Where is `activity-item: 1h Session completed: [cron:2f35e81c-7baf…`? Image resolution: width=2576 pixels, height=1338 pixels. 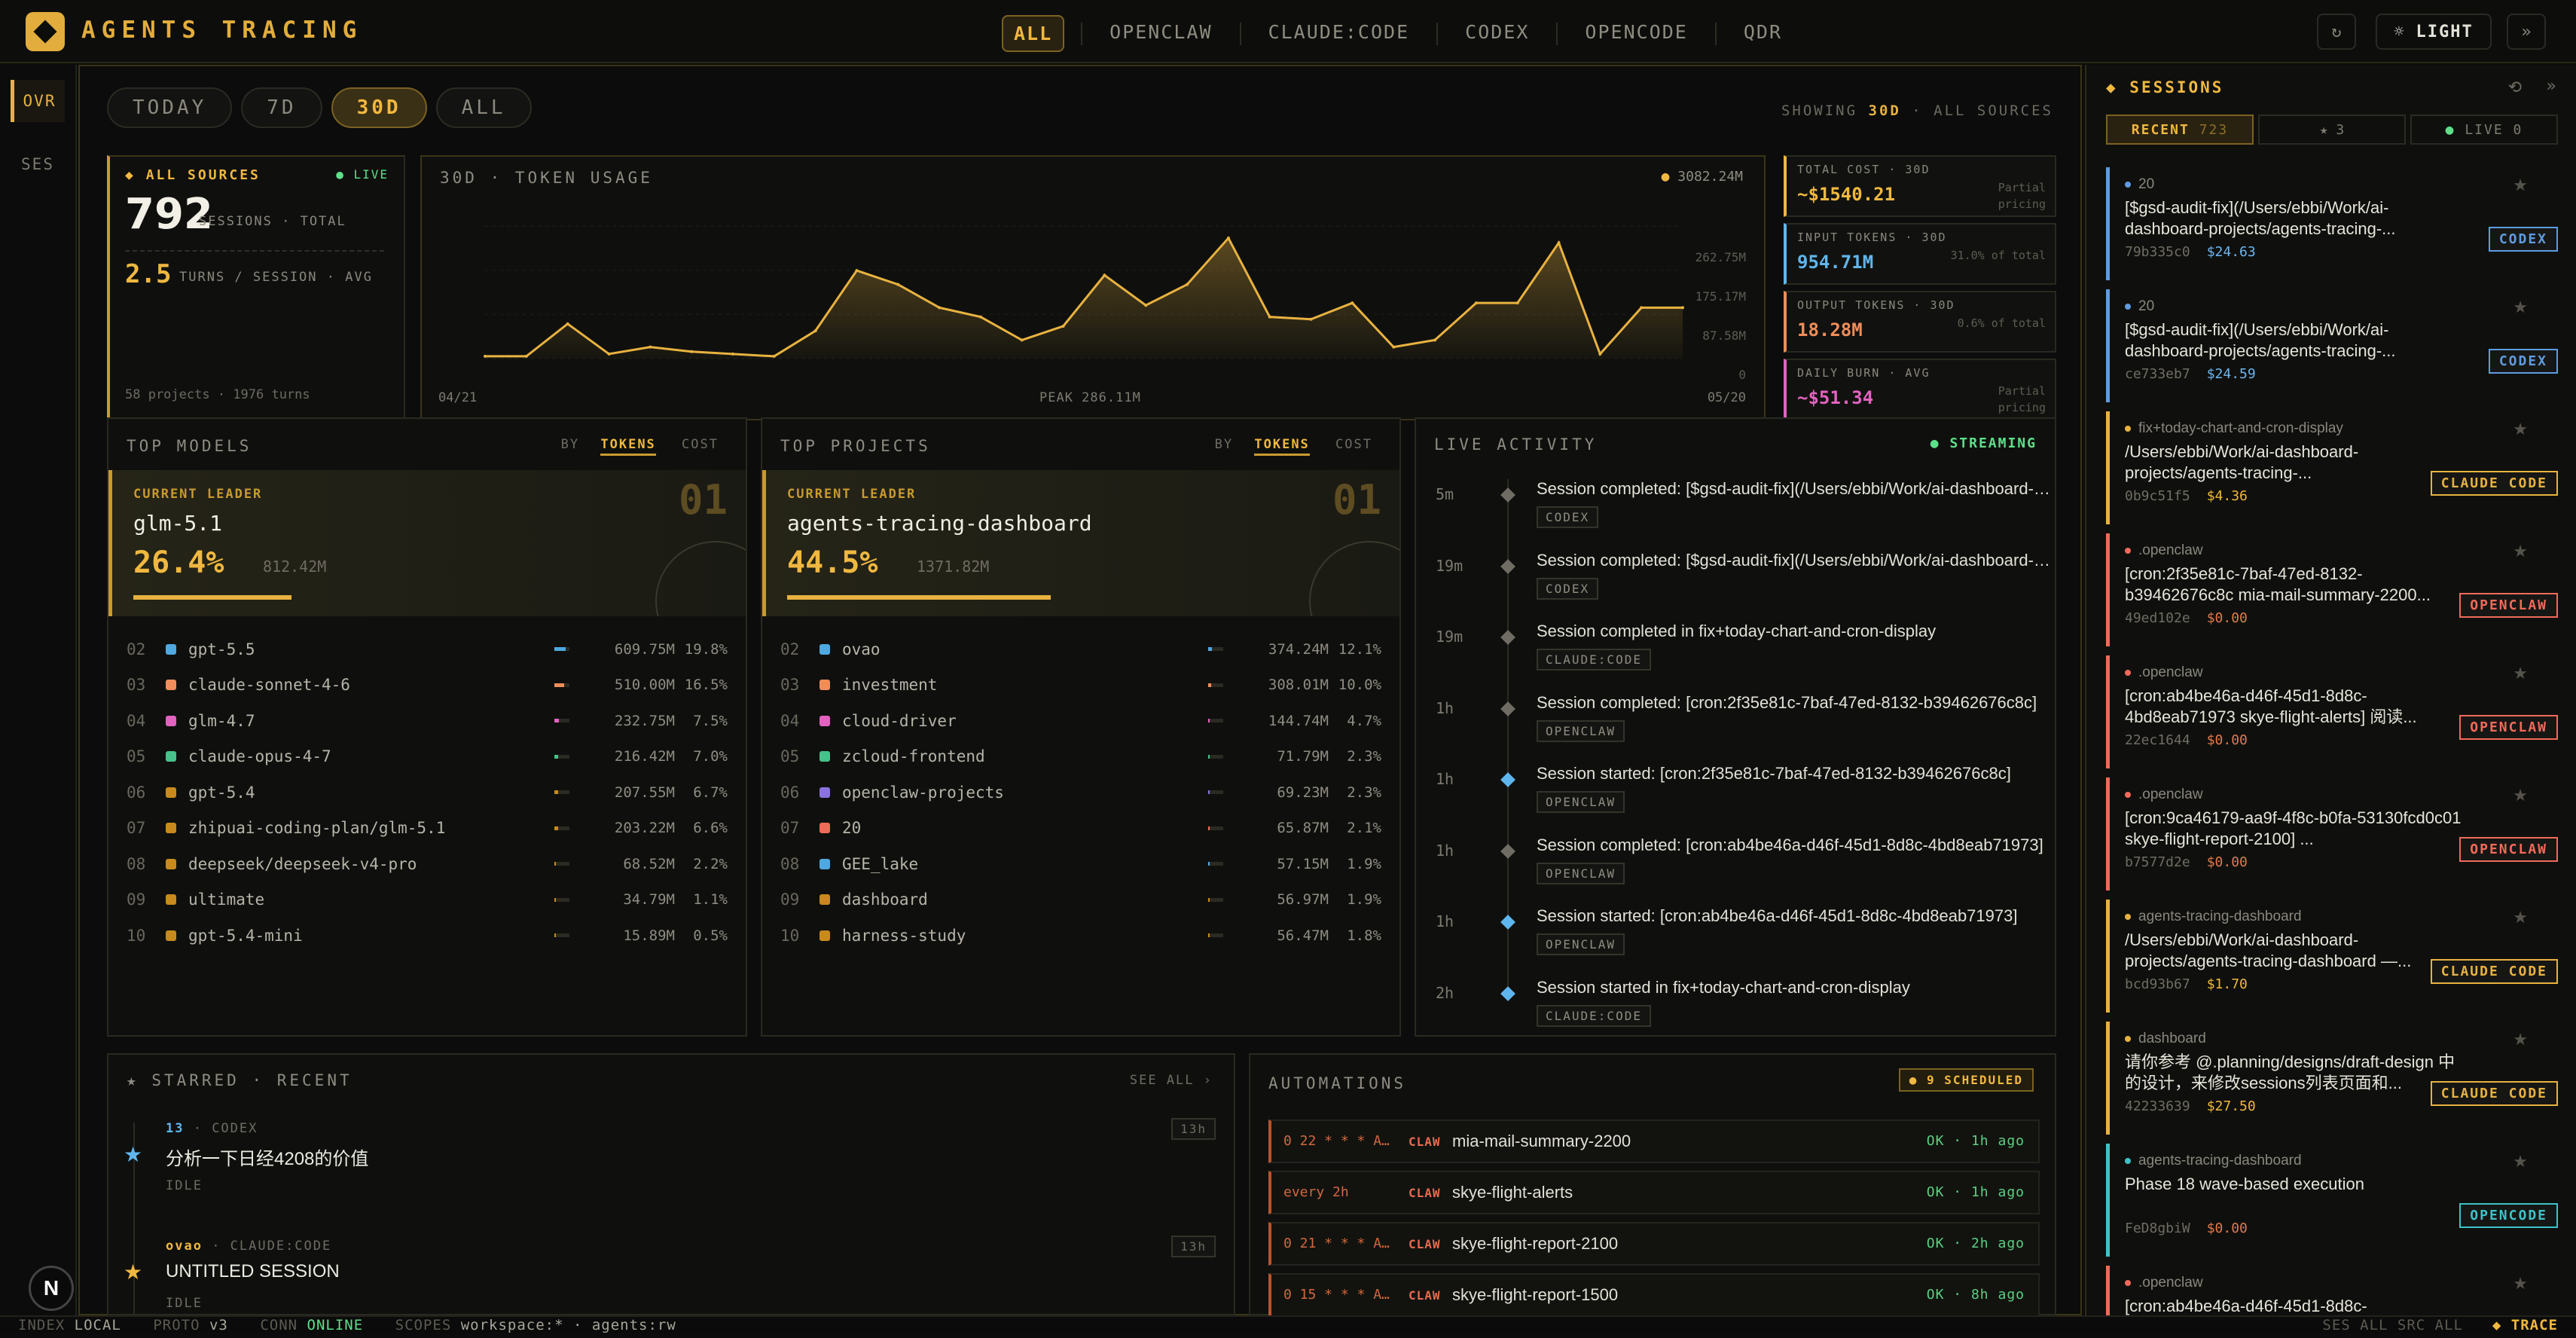 activity-item: 1h Session completed: [cron:2f35e81c-7baf… is located at coordinates (1736, 724).